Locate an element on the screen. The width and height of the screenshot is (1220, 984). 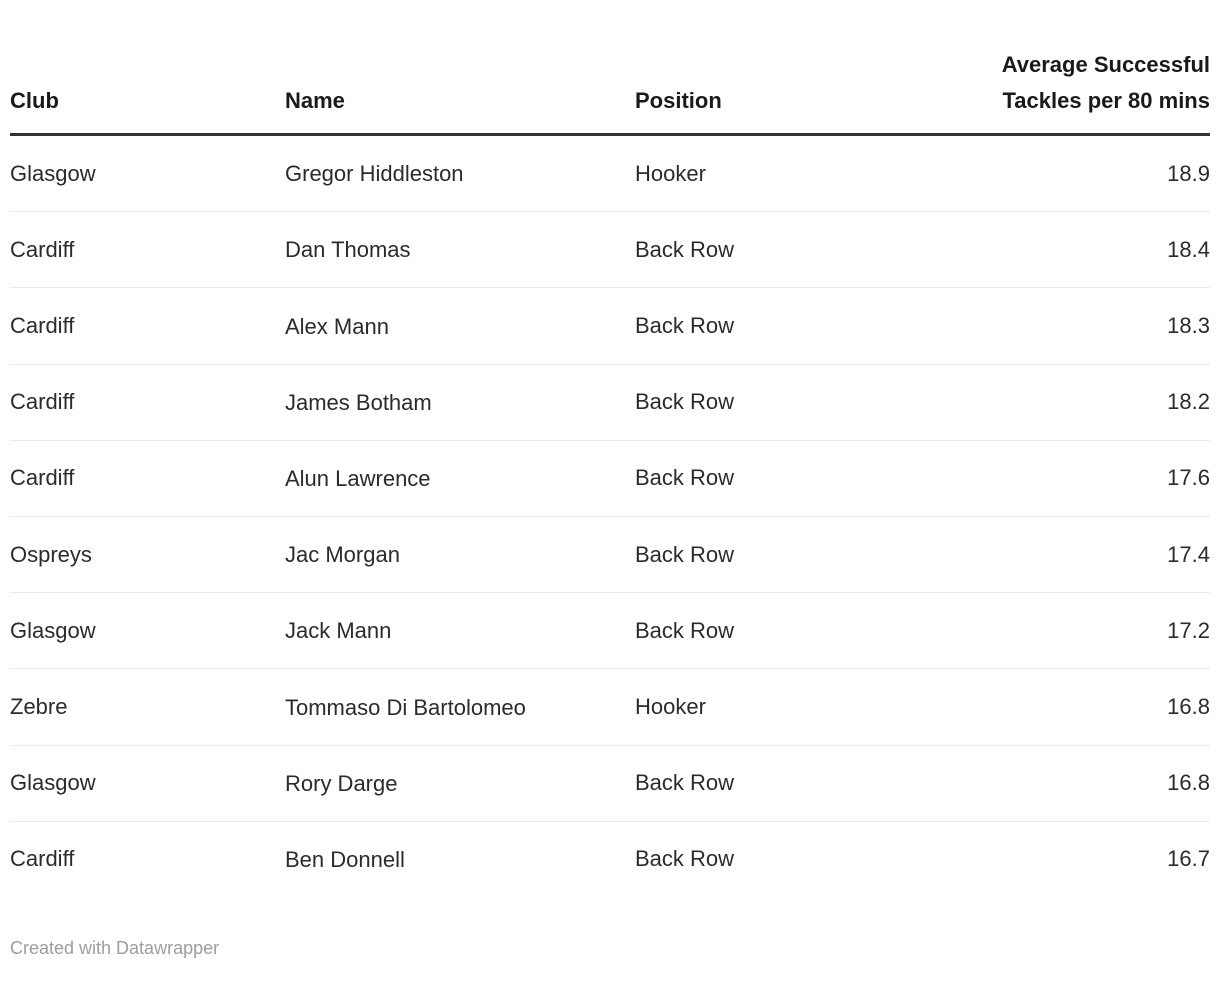
cell-name: Jac Morgan is located at coordinates (460, 555).